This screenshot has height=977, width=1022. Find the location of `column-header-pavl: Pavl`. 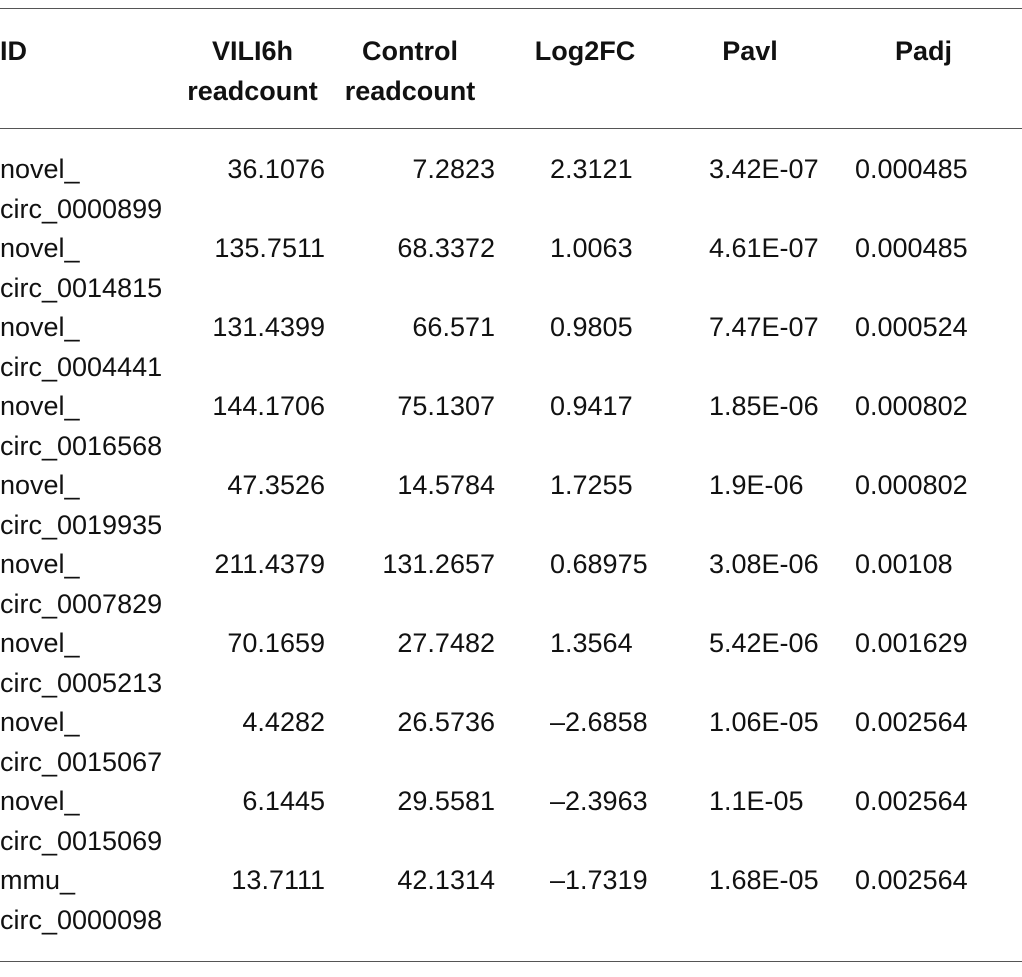

column-header-pavl: Pavl is located at coordinates (750, 51).